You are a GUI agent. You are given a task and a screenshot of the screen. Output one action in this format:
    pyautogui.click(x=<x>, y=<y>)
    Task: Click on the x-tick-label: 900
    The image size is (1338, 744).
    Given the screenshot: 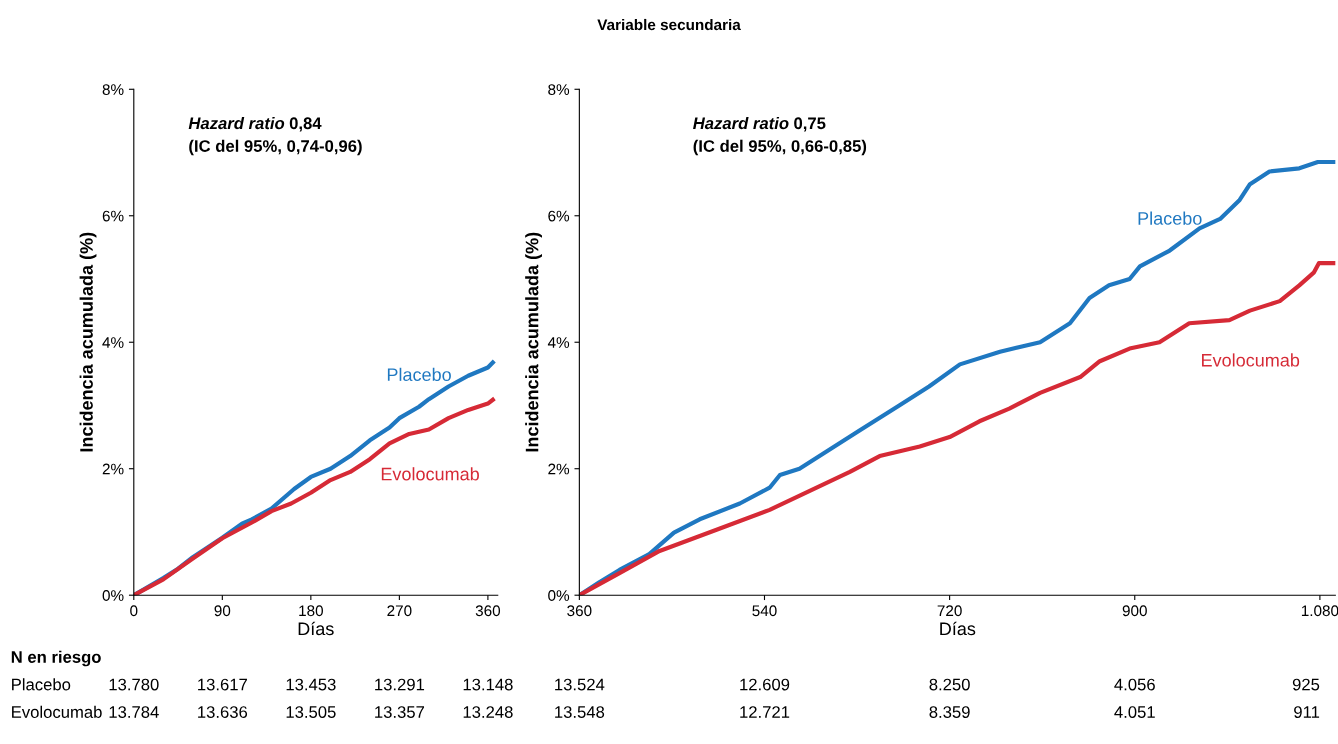 What is the action you would take?
    pyautogui.click(x=1134, y=611)
    